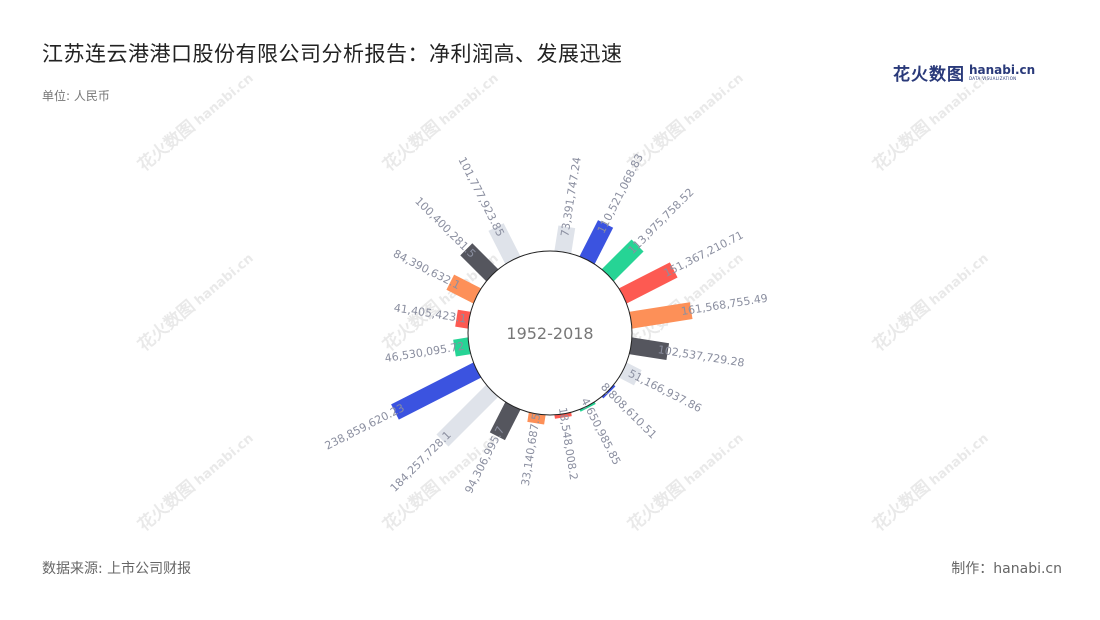 The image size is (1100, 620). Describe the element at coordinates (1006, 569) in the screenshot. I see `maker-credit: 制作：hanabi.cn` at that location.